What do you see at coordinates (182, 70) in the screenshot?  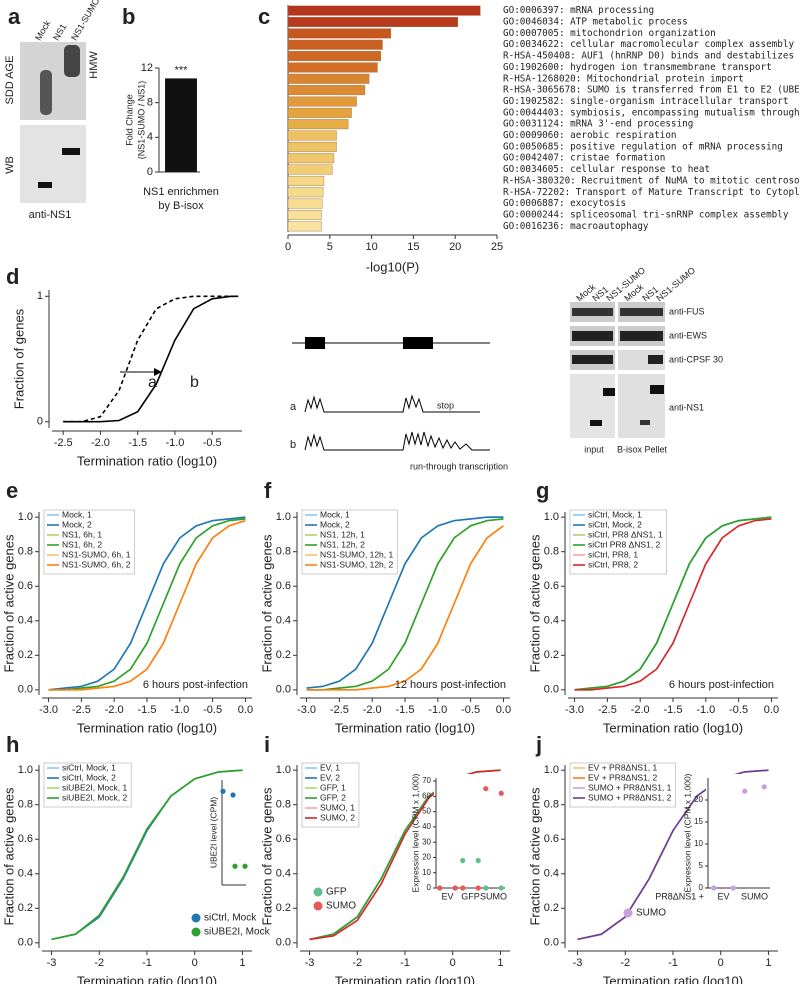 I see `significance: ***` at bounding box center [182, 70].